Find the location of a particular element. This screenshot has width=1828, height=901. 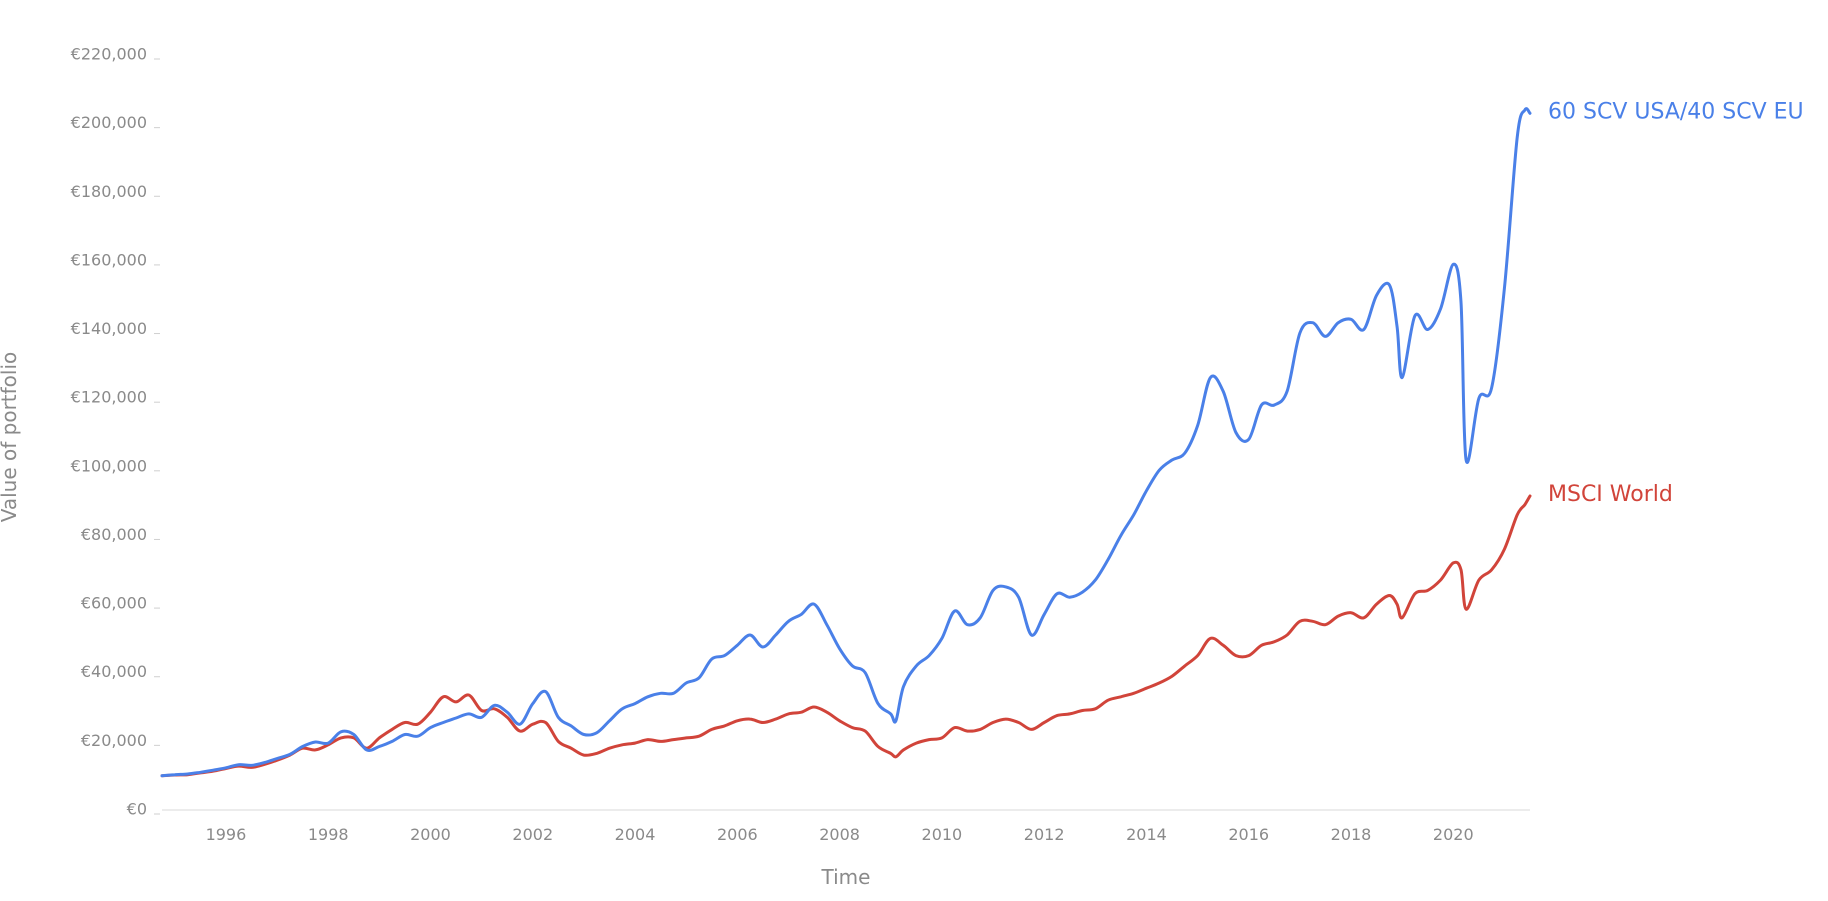

x-tick-label: 2000 is located at coordinates (430, 834).